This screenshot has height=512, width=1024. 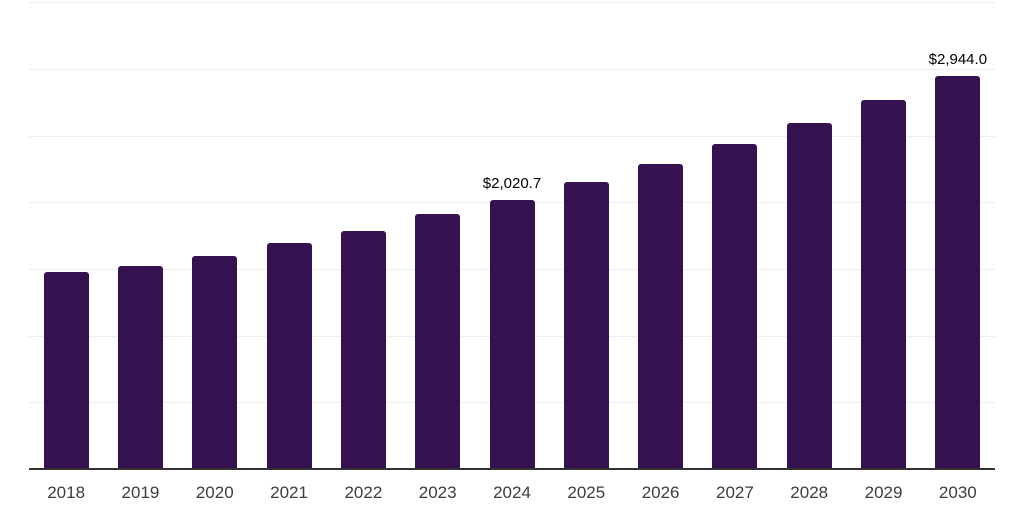 What do you see at coordinates (958, 272) in the screenshot?
I see `bar-2030` at bounding box center [958, 272].